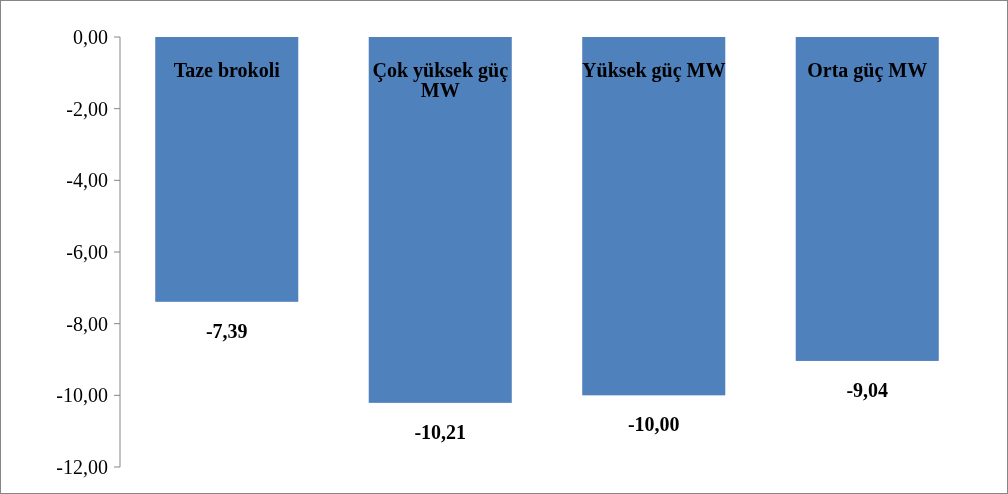 The image size is (1008, 494). Describe the element at coordinates (226, 330) in the screenshot. I see `data-label: -7,39` at that location.